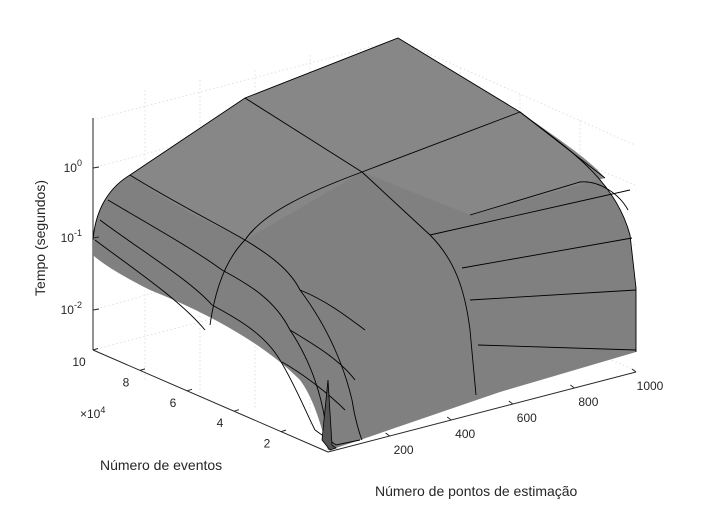  Describe the element at coordinates (92, 413) in the screenshot. I see `y-exponent-label: ×10⁴` at that location.